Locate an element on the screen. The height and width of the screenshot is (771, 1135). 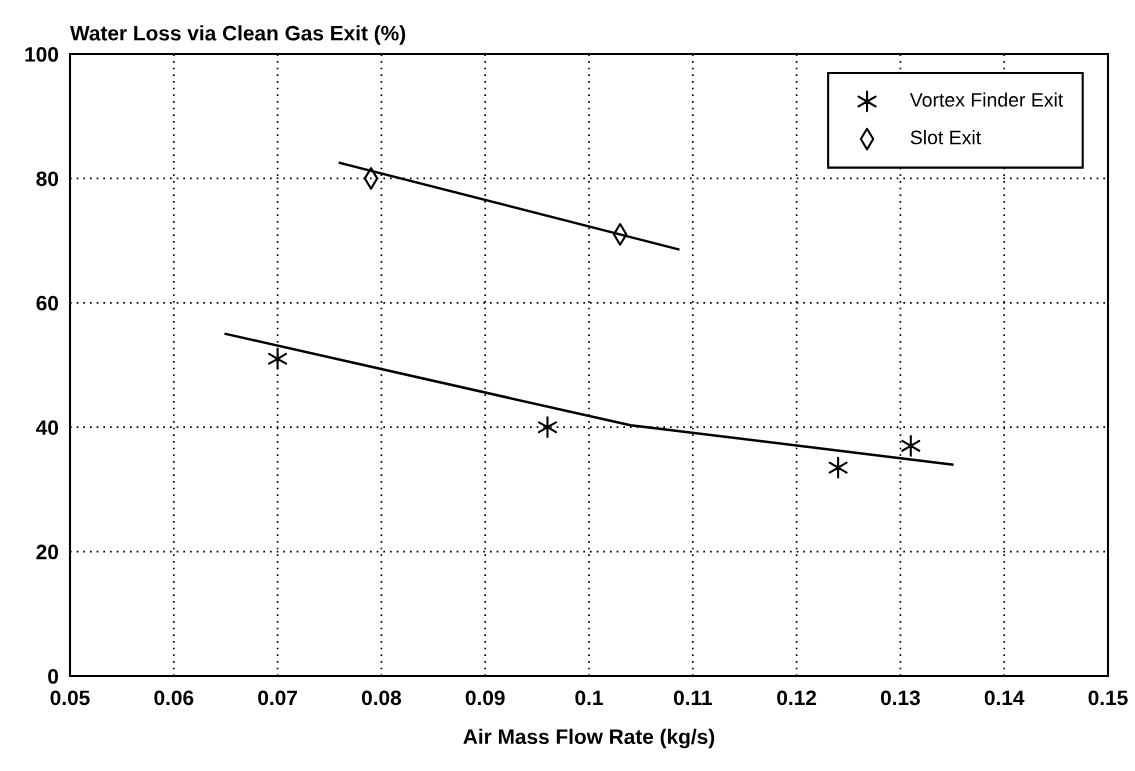
y-tick-label: 60 is located at coordinates (47, 303).